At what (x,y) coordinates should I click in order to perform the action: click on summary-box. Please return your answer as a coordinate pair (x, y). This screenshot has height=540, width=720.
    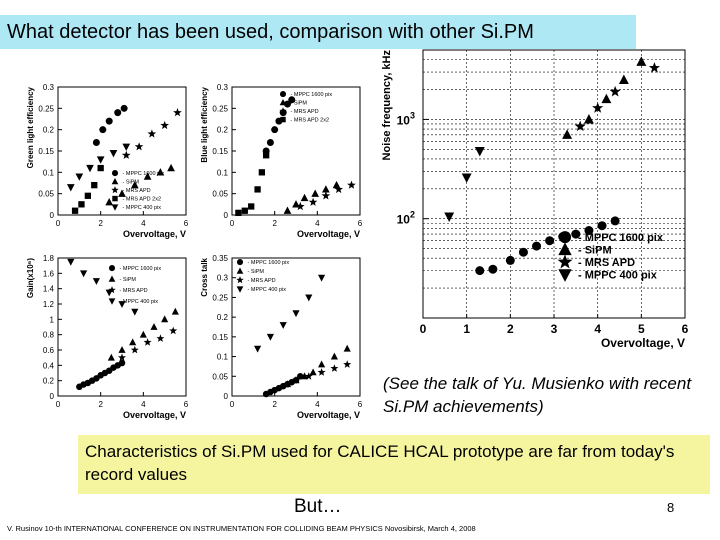
    Looking at the image, I should click on (394, 464).